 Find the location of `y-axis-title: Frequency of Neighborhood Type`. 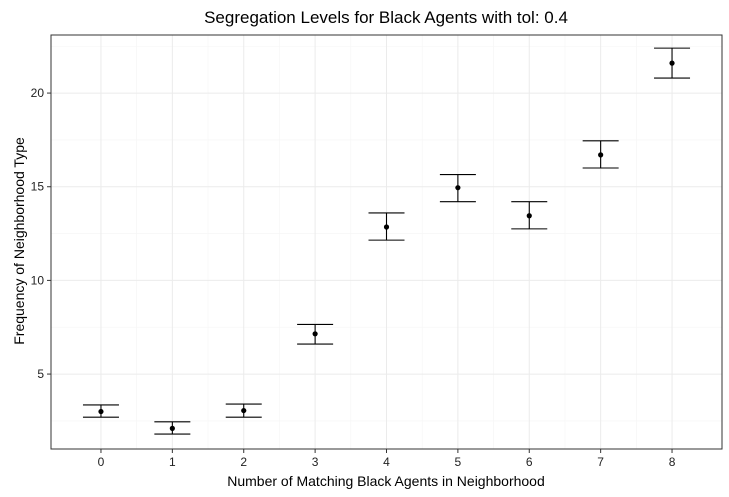

y-axis-title: Frequency of Neighborhood Type is located at coordinates (19, 241).